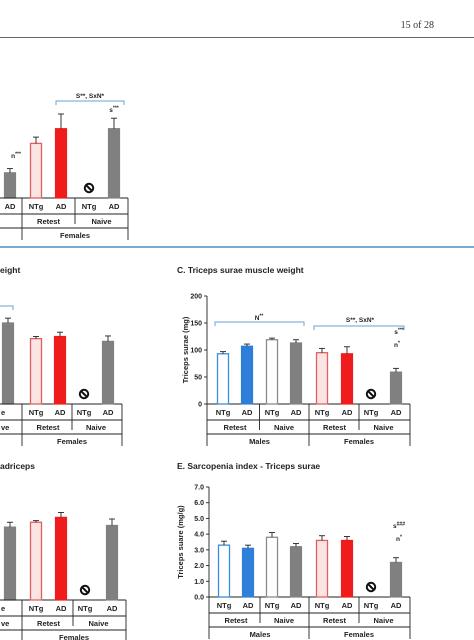  What do you see at coordinates (199, 566) in the screenshot?
I see `panel-4-y-tick-label: 2.0` at bounding box center [199, 566].